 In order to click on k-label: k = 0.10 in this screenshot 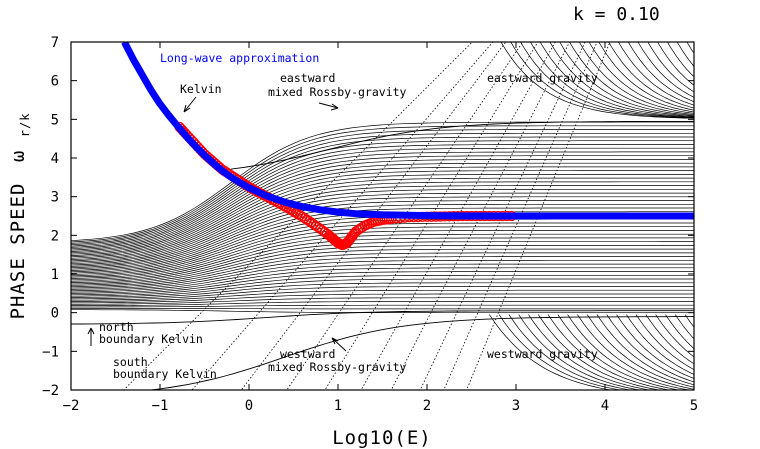, I will do `click(616, 14)`.